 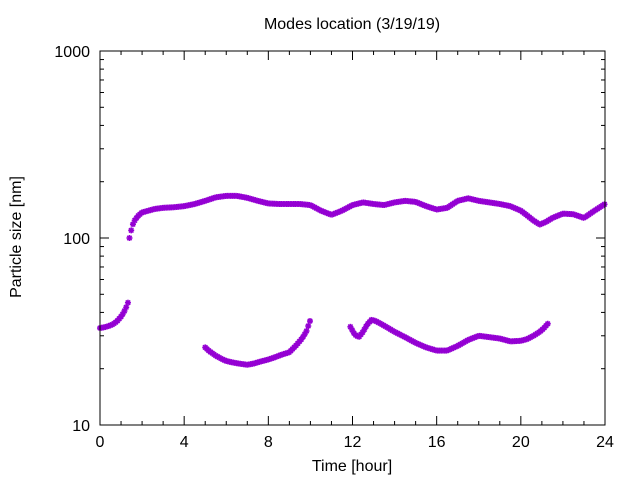 I want to click on x-tick-label: 24, so click(x=605, y=442).